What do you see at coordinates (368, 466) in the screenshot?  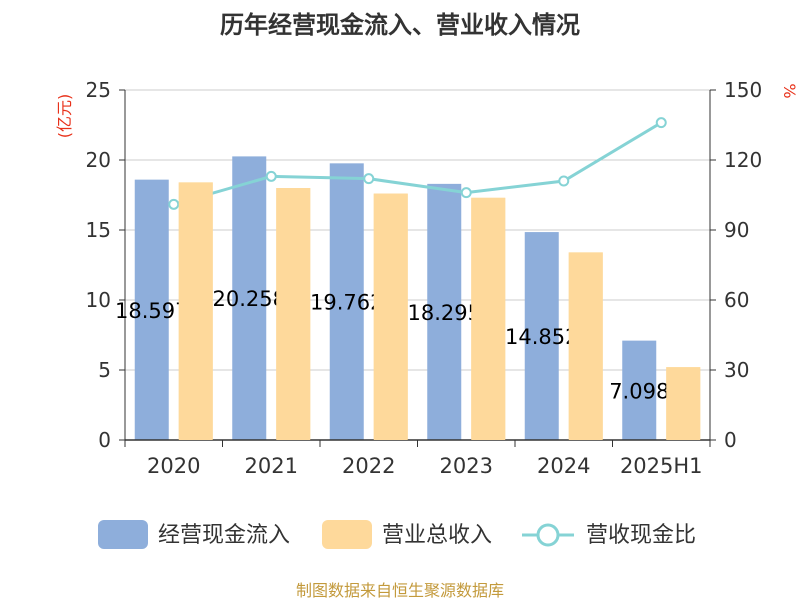 I see `x-tick-label: 2022` at bounding box center [368, 466].